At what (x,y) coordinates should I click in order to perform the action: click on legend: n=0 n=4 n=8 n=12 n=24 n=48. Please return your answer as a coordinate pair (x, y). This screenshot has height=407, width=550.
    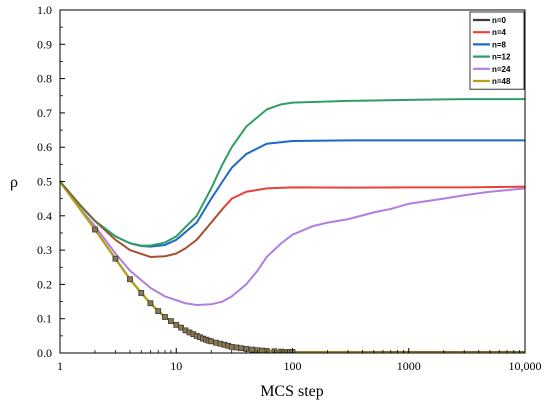
    Looking at the image, I should click on (497, 50).